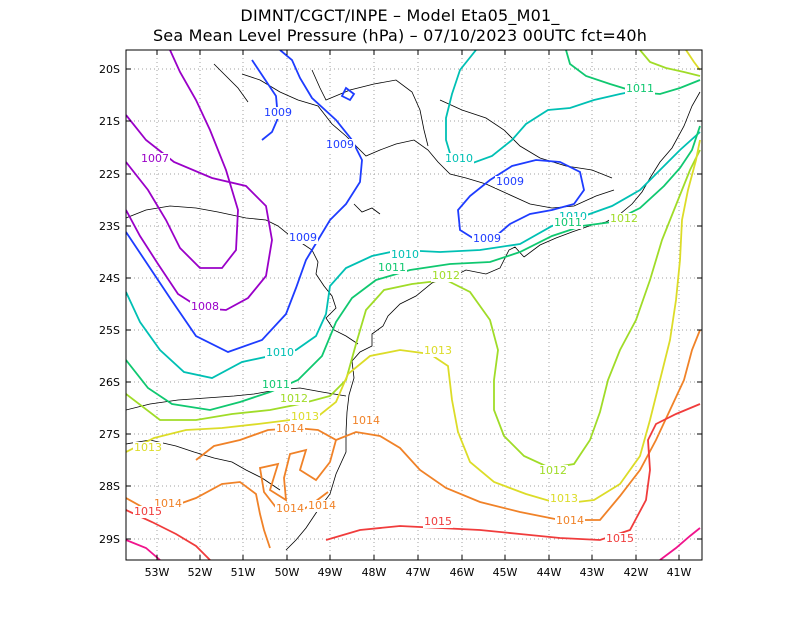 This screenshot has height=618, width=800. I want to click on lon-tick-label: 49W, so click(330, 572).